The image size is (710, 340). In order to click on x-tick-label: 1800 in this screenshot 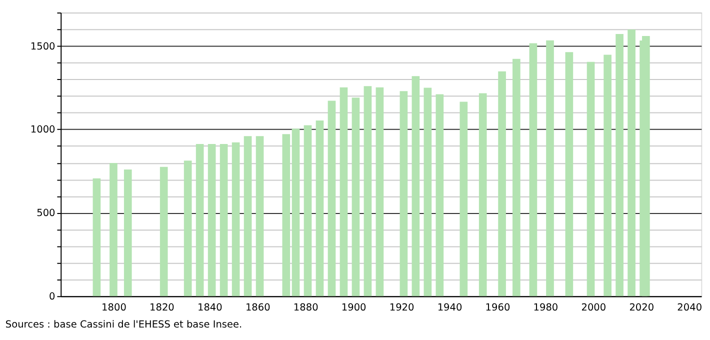, I will do `click(114, 308)`.